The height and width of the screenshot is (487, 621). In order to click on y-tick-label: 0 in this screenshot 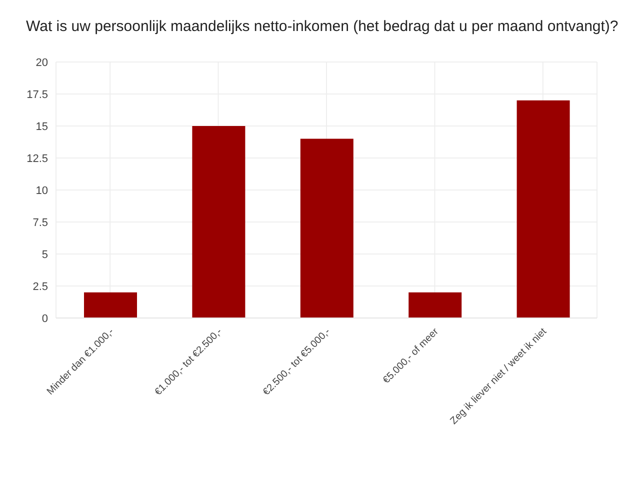, I will do `click(45, 318)`.